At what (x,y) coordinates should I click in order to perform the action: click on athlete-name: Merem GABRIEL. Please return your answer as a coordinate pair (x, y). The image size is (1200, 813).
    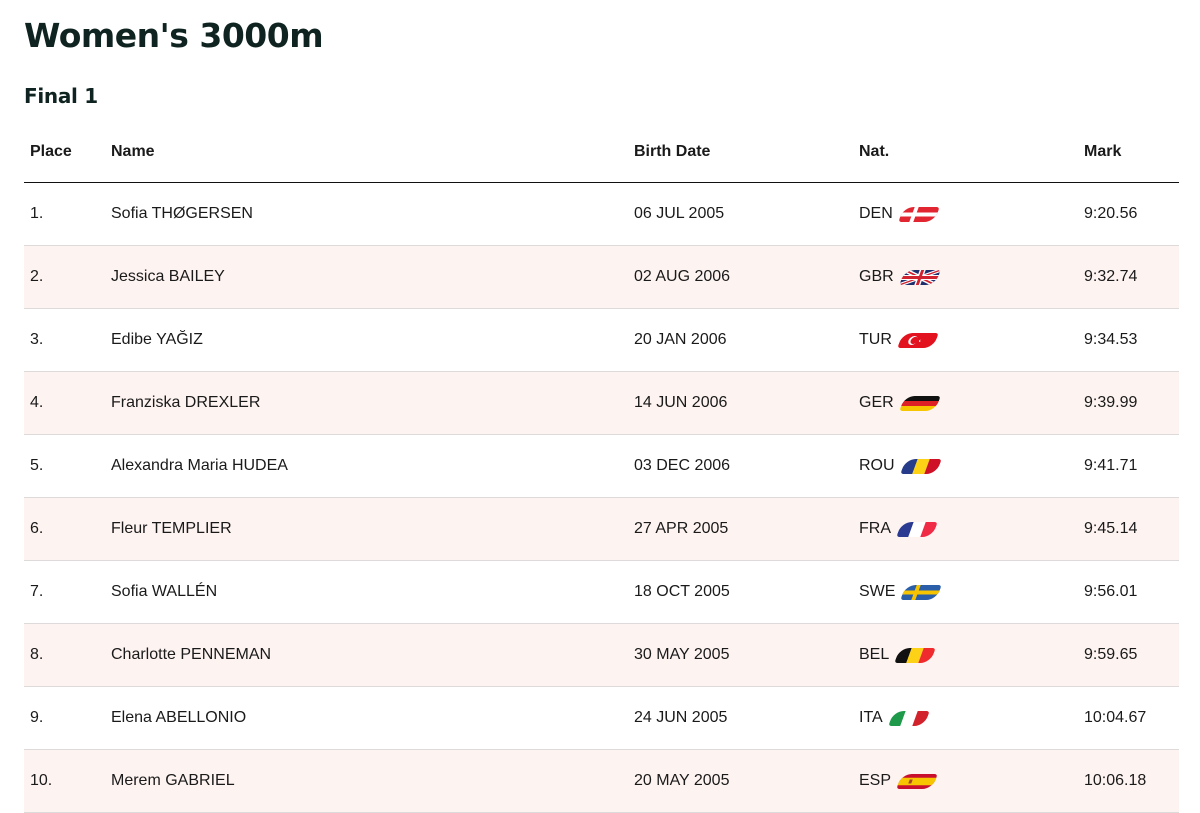
    Looking at the image, I should click on (173, 780).